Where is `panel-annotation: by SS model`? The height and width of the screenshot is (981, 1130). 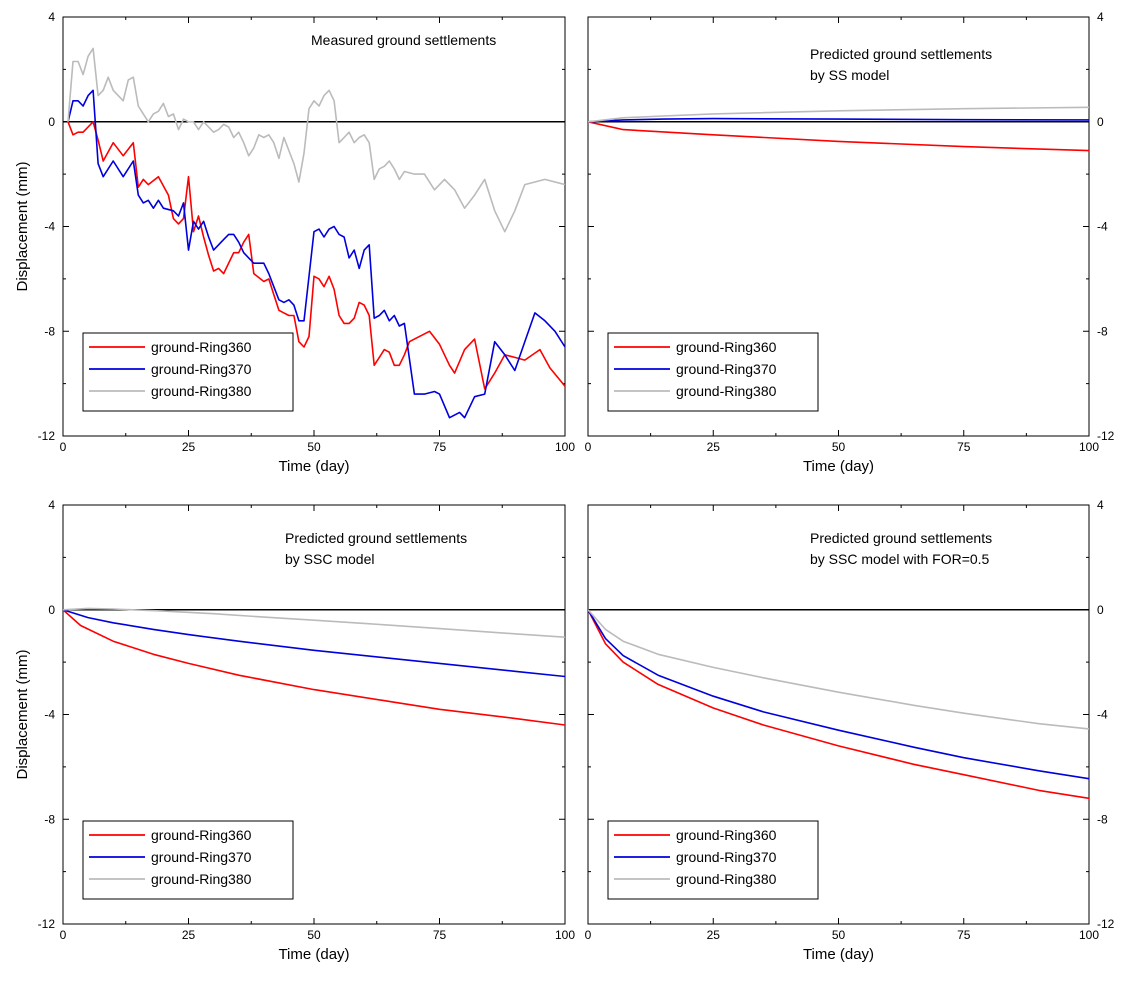 panel-annotation: by SS model is located at coordinates (849, 75).